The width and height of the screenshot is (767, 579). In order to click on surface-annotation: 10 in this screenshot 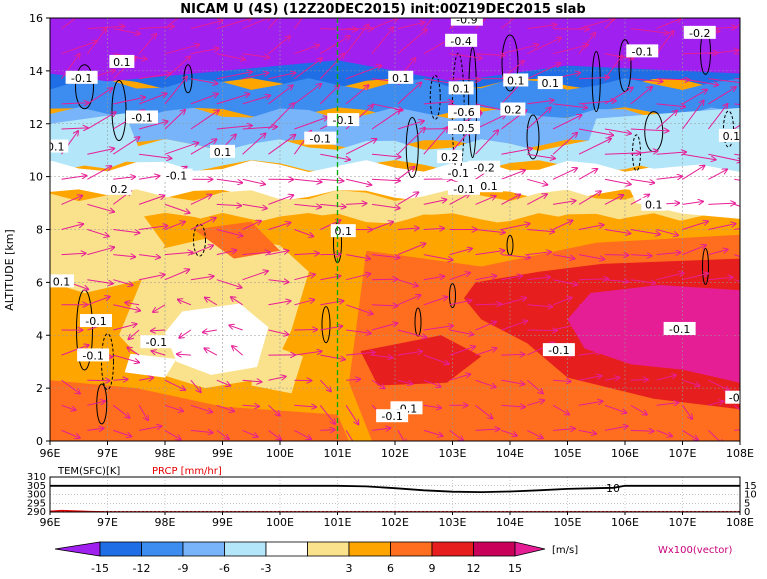, I will do `click(613, 488)`.